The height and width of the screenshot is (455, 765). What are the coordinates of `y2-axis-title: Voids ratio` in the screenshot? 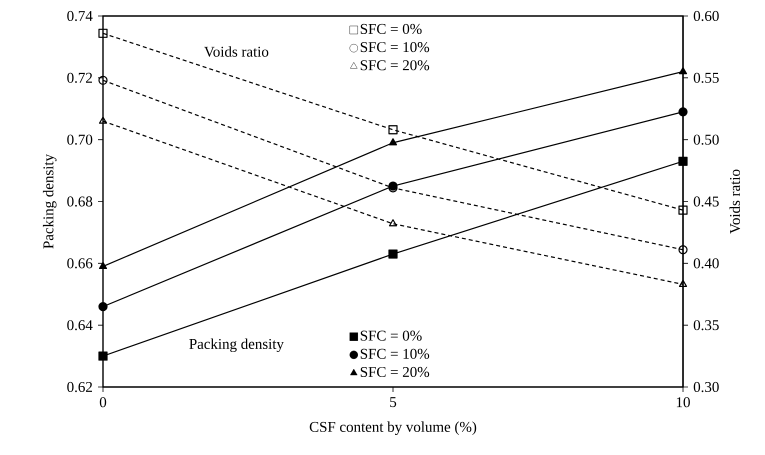 It's located at (735, 202).